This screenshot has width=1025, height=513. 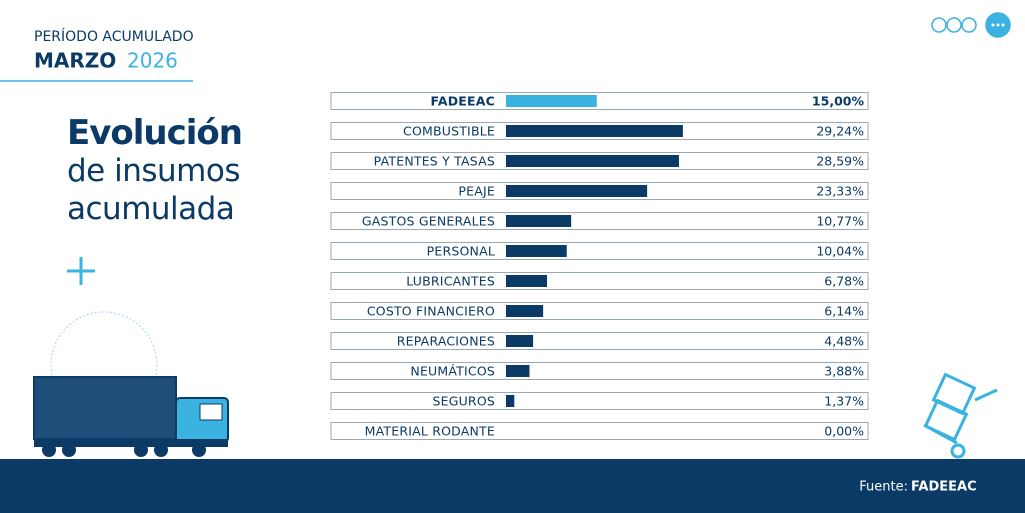 What do you see at coordinates (430, 431) in the screenshot?
I see `category-label: MATERIAL RODANTE` at bounding box center [430, 431].